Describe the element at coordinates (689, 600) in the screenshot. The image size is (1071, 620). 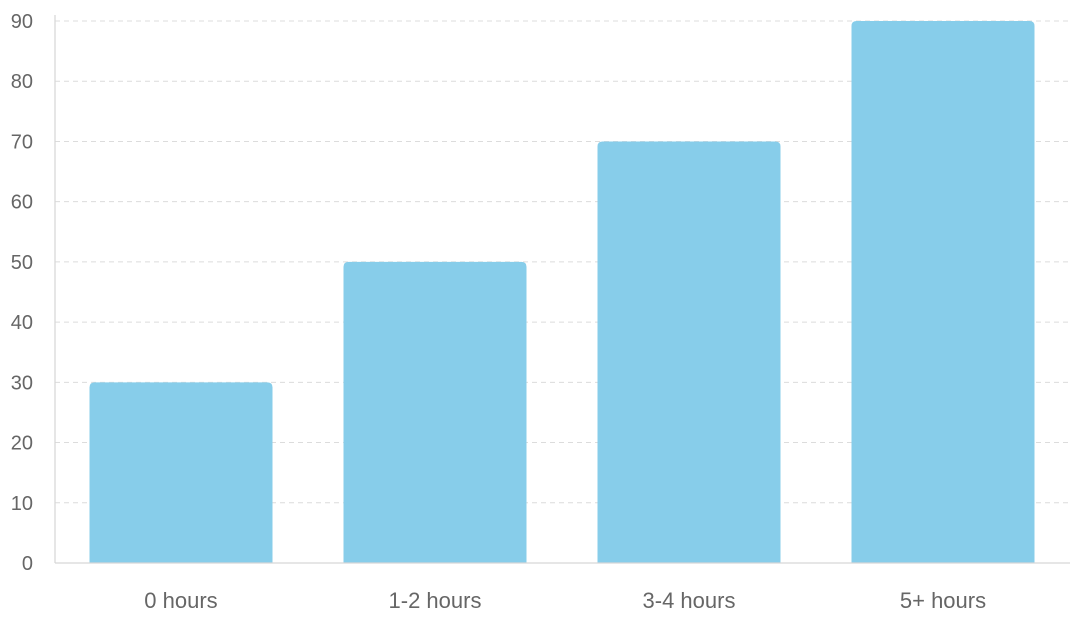
I see `x-category-label: 3-4 hours` at that location.